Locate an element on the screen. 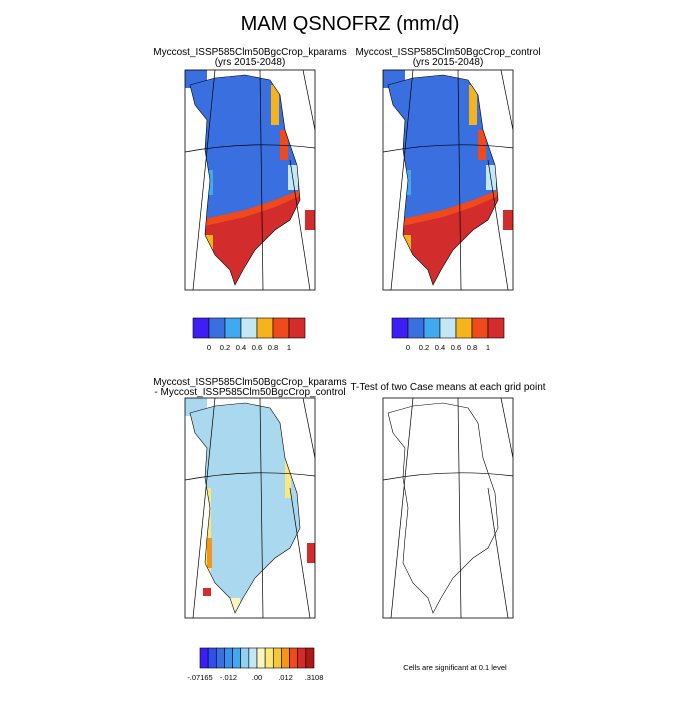  colorbar-label: -.07165 is located at coordinates (199, 677).